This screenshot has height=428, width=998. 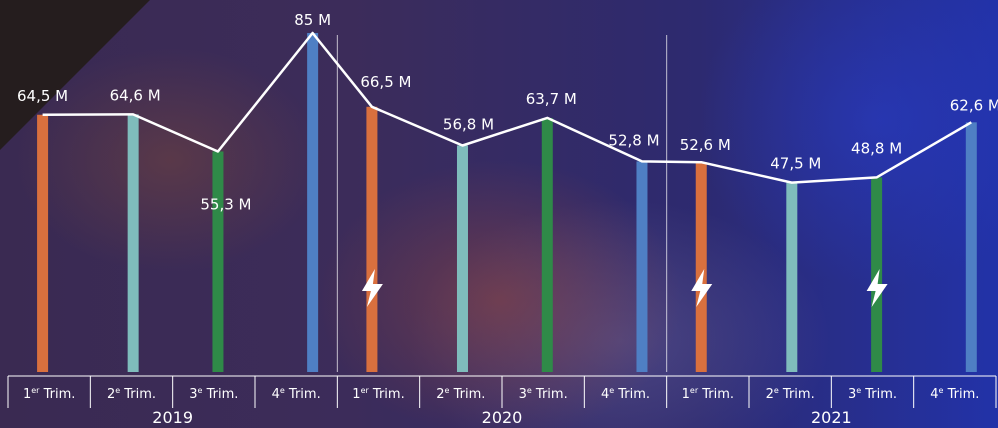 What do you see at coordinates (42, 96) in the screenshot?
I see `data-label: 64,5 M` at bounding box center [42, 96].